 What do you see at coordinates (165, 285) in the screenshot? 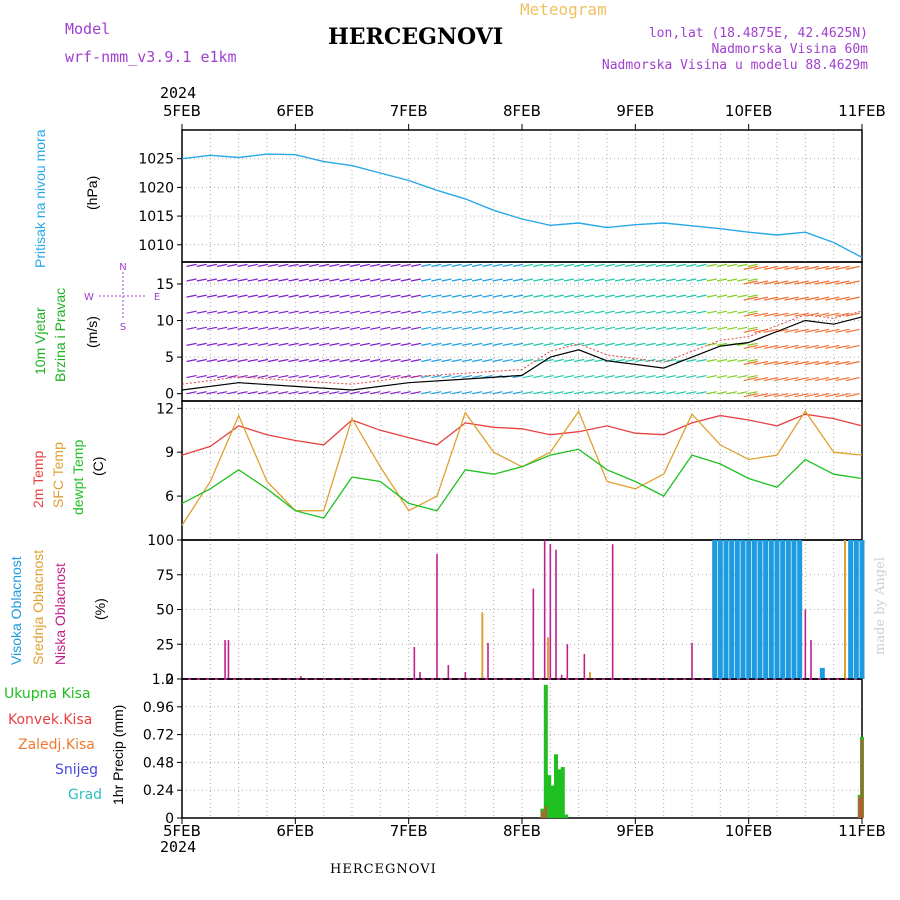
I see `y-tick-label: 15` at bounding box center [165, 285].